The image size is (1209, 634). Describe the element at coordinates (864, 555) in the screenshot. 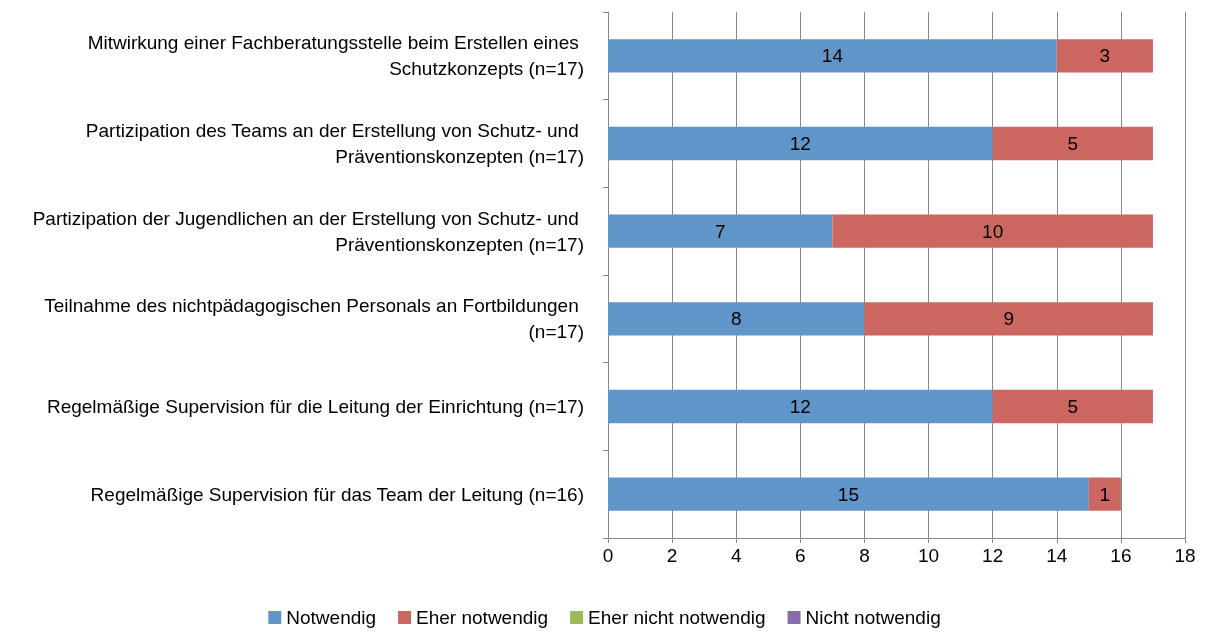

I see `x-tick-label: 8` at that location.